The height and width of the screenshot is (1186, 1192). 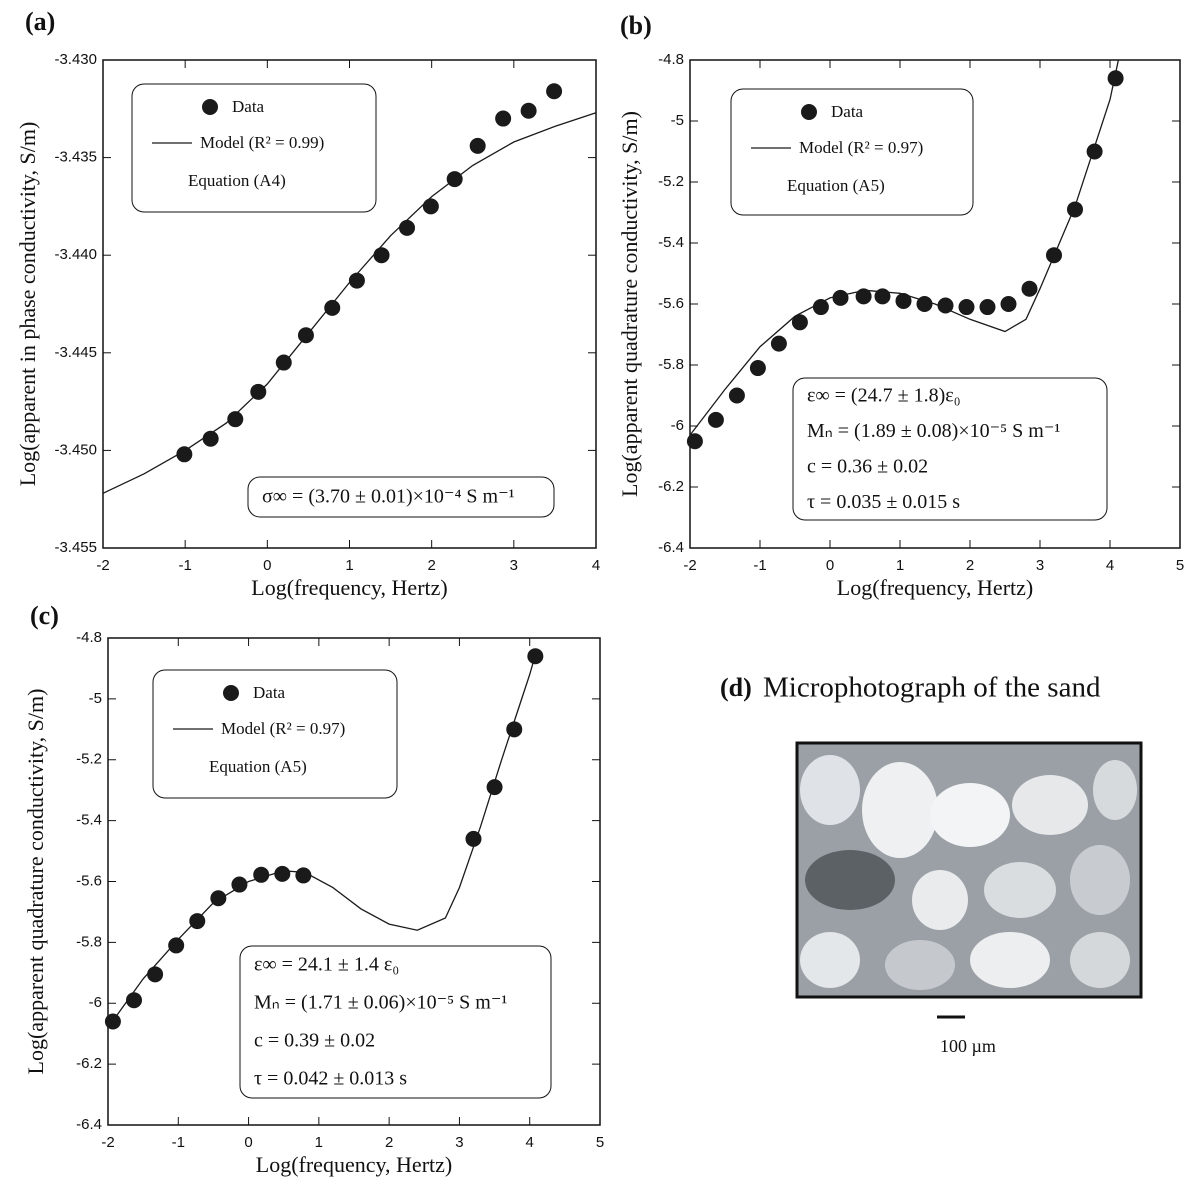 What do you see at coordinates (636, 25) in the screenshot?
I see `panel-label: (b)` at bounding box center [636, 25].